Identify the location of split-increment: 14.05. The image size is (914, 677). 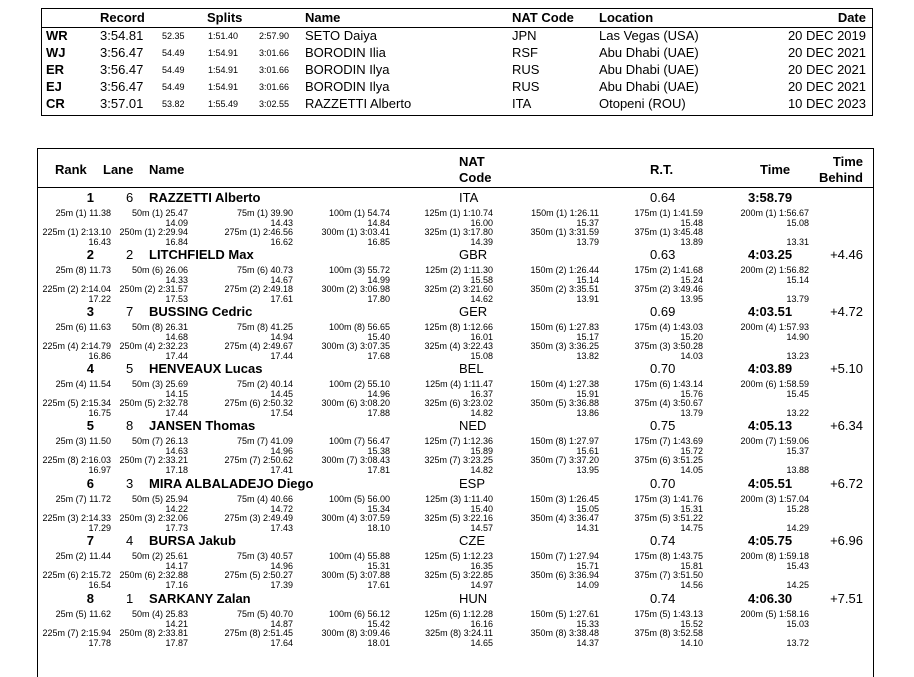
(691, 470).